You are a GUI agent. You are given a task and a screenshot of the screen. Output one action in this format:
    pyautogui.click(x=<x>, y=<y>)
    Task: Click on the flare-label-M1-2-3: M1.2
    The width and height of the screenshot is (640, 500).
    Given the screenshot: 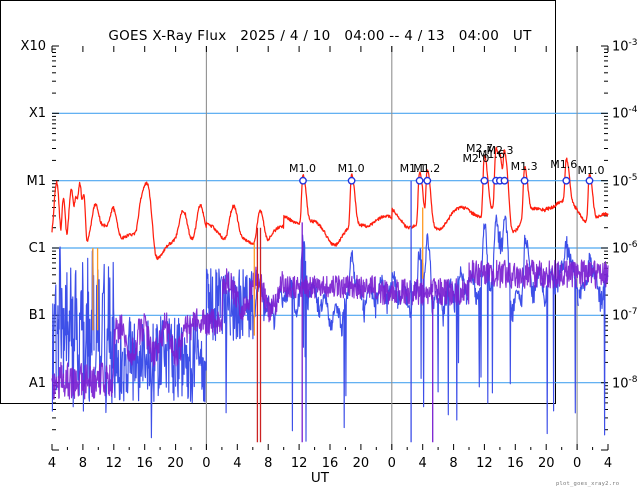 What is the action you would take?
    pyautogui.click(x=427, y=168)
    